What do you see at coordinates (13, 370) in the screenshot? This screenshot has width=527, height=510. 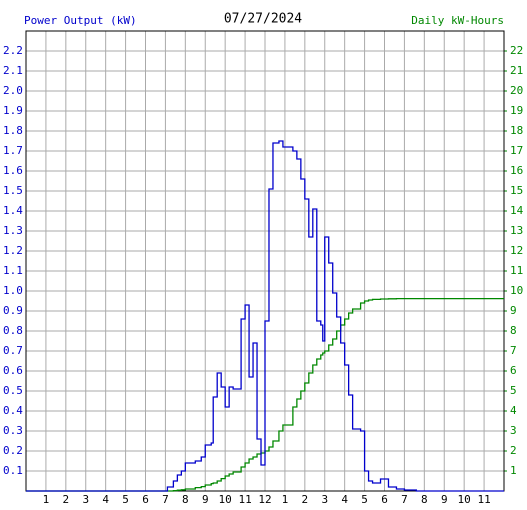 I see `y-tick-label: 0.6` at bounding box center [13, 370].